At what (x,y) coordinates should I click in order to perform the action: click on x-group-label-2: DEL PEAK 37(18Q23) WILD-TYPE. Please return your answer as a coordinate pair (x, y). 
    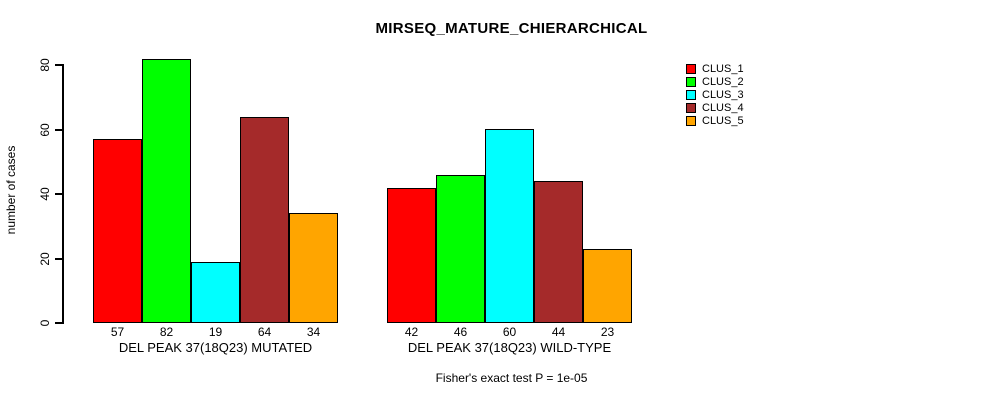
    Looking at the image, I should click on (509, 347).